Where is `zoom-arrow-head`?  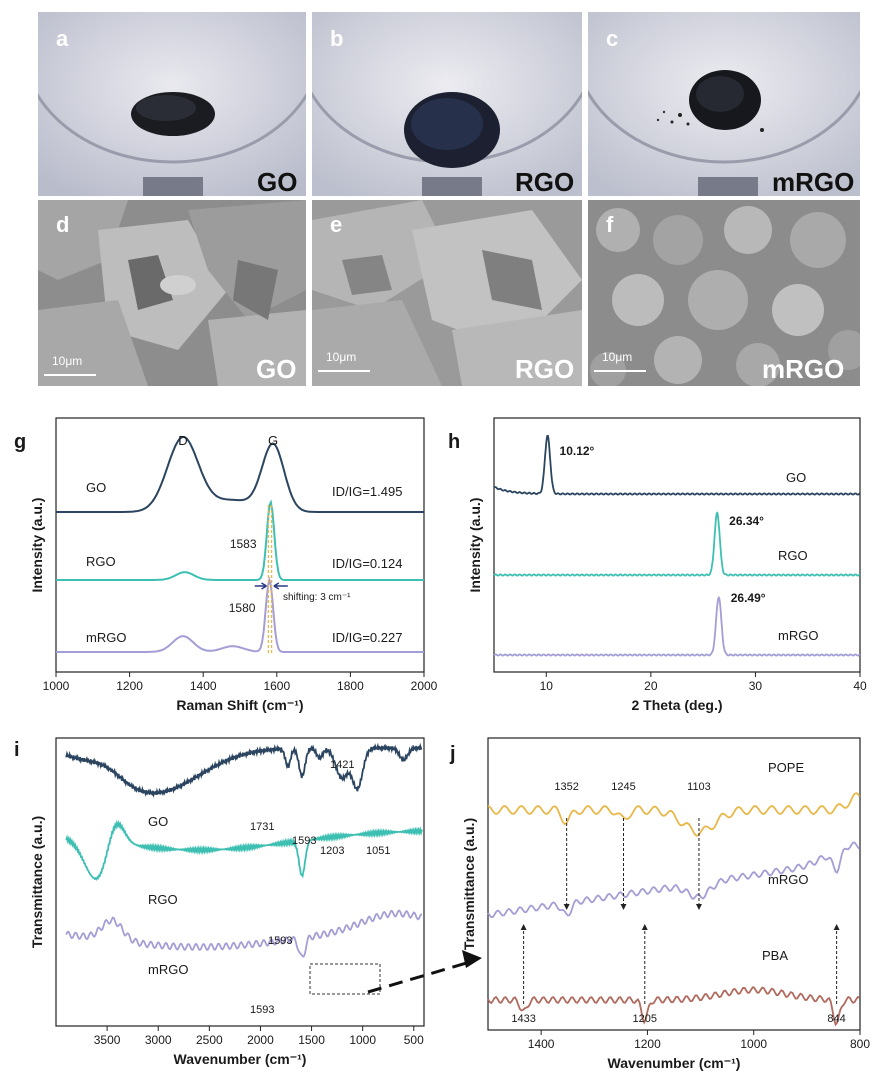
zoom-arrow-head is located at coordinates (472, 959).